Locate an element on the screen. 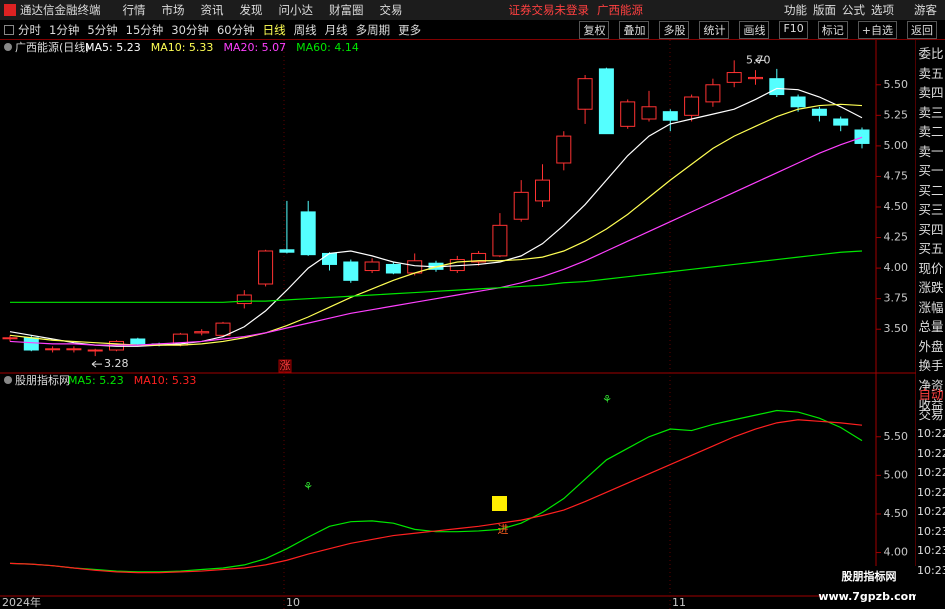  menu-item: 财富圈 is located at coordinates (346, 10).